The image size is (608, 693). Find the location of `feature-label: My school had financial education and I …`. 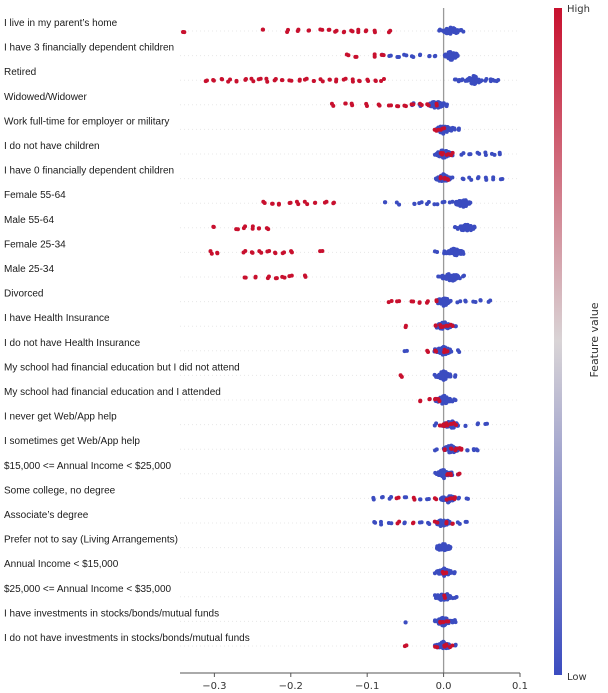

feature-label: My school had financial education and I … is located at coordinates (112, 392).